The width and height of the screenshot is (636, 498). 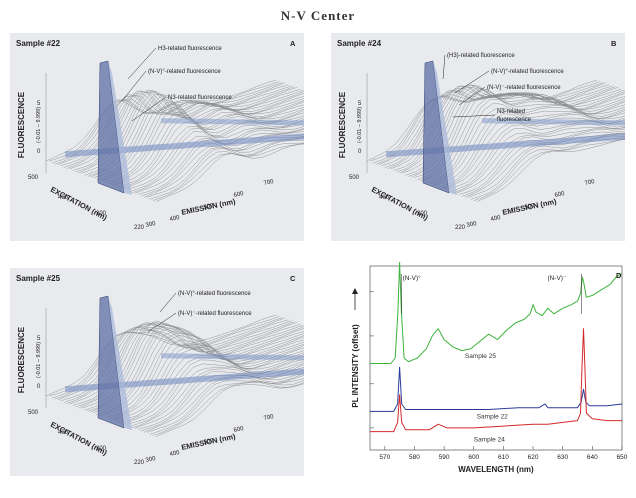 What do you see at coordinates (21, 359) in the screenshot?
I see `y-axis-label: FLUORESCENCE` at bounding box center [21, 359].